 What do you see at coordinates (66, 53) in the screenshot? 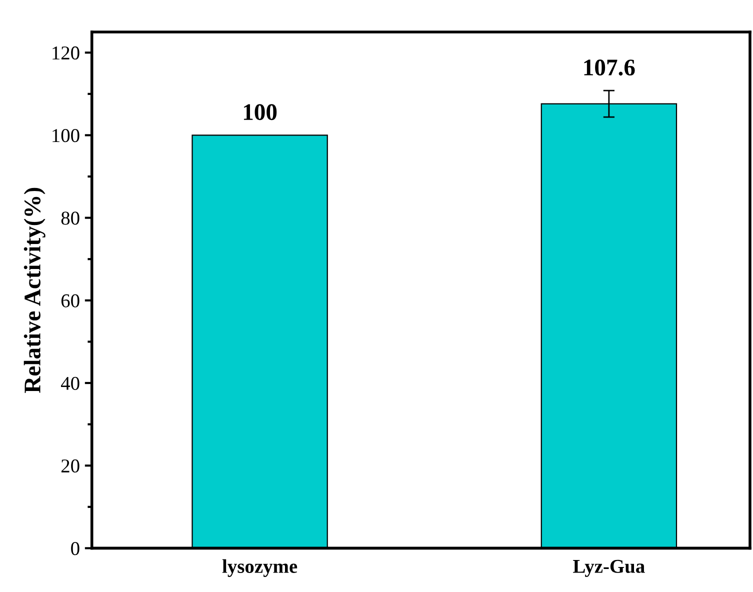
I see `y-tick-label: 120` at bounding box center [66, 53].